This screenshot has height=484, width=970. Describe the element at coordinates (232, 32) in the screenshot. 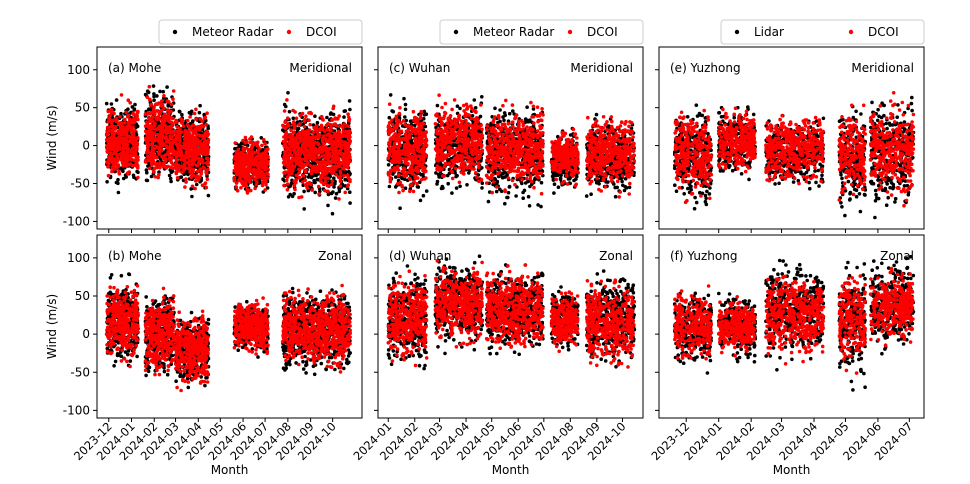

I see `legend-entry: Meteor Radar` at that location.